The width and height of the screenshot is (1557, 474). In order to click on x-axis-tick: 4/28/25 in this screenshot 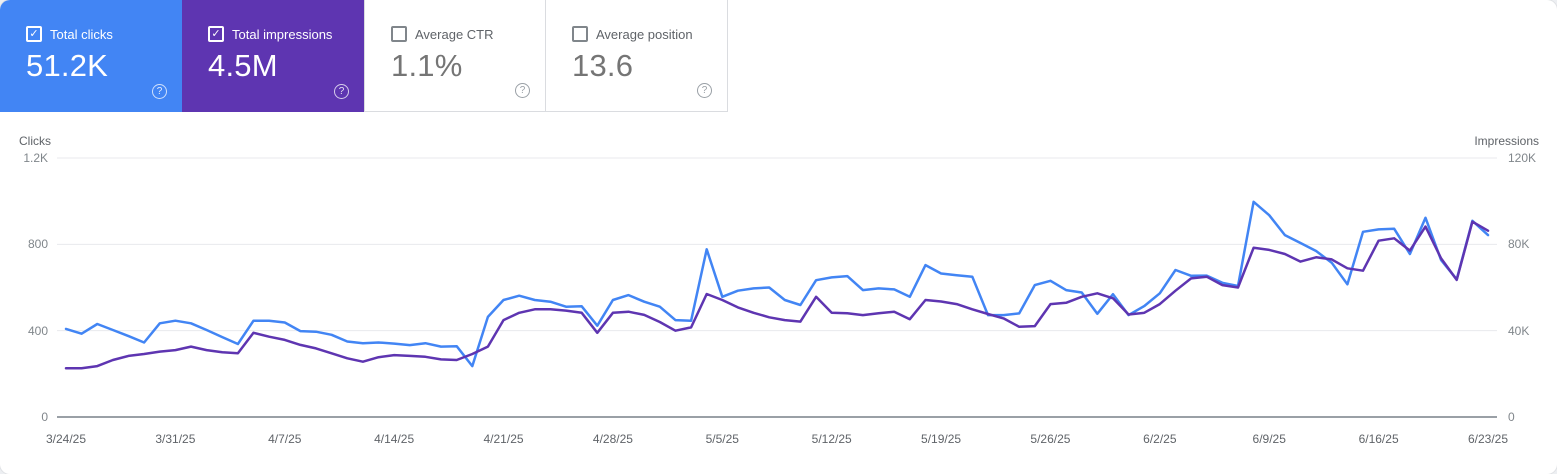, I will do `click(612, 439)`.